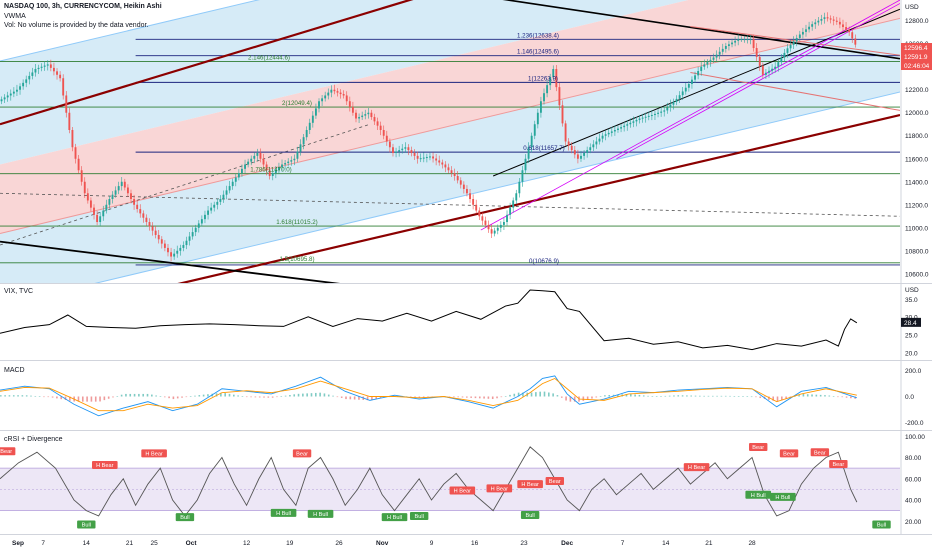 The width and height of the screenshot is (932, 555). I want to click on price-axis-tick: 11200.0, so click(916, 205).